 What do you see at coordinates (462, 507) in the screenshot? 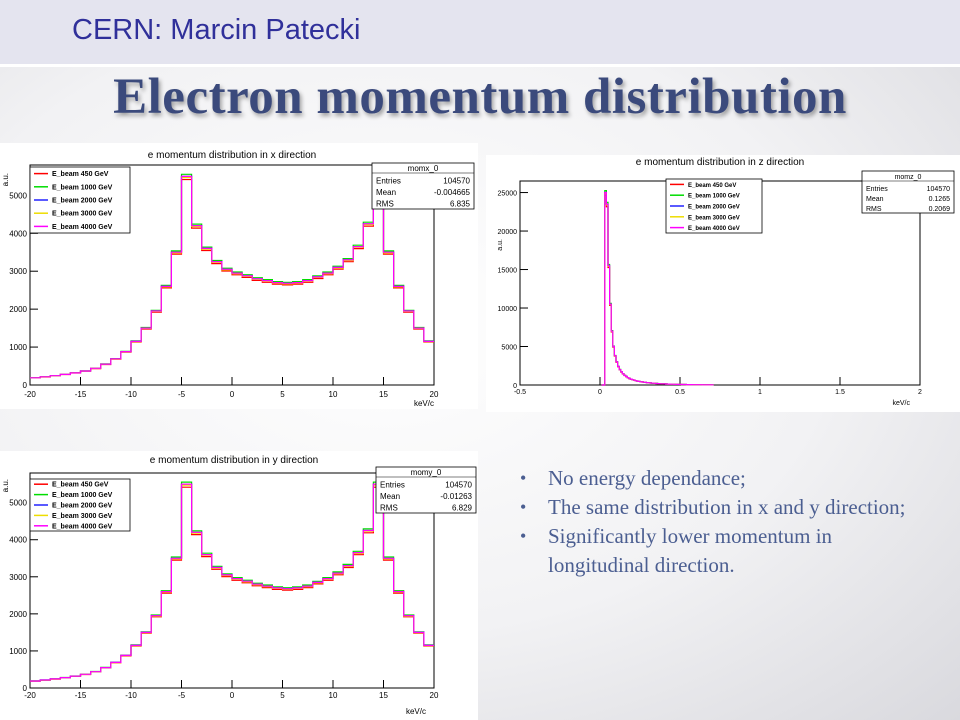
I see `stats-value: 6.829` at bounding box center [462, 507].